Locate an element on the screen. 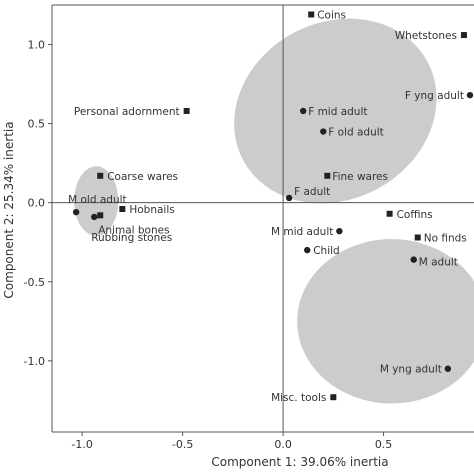  point-no-finds is located at coordinates (417, 237).